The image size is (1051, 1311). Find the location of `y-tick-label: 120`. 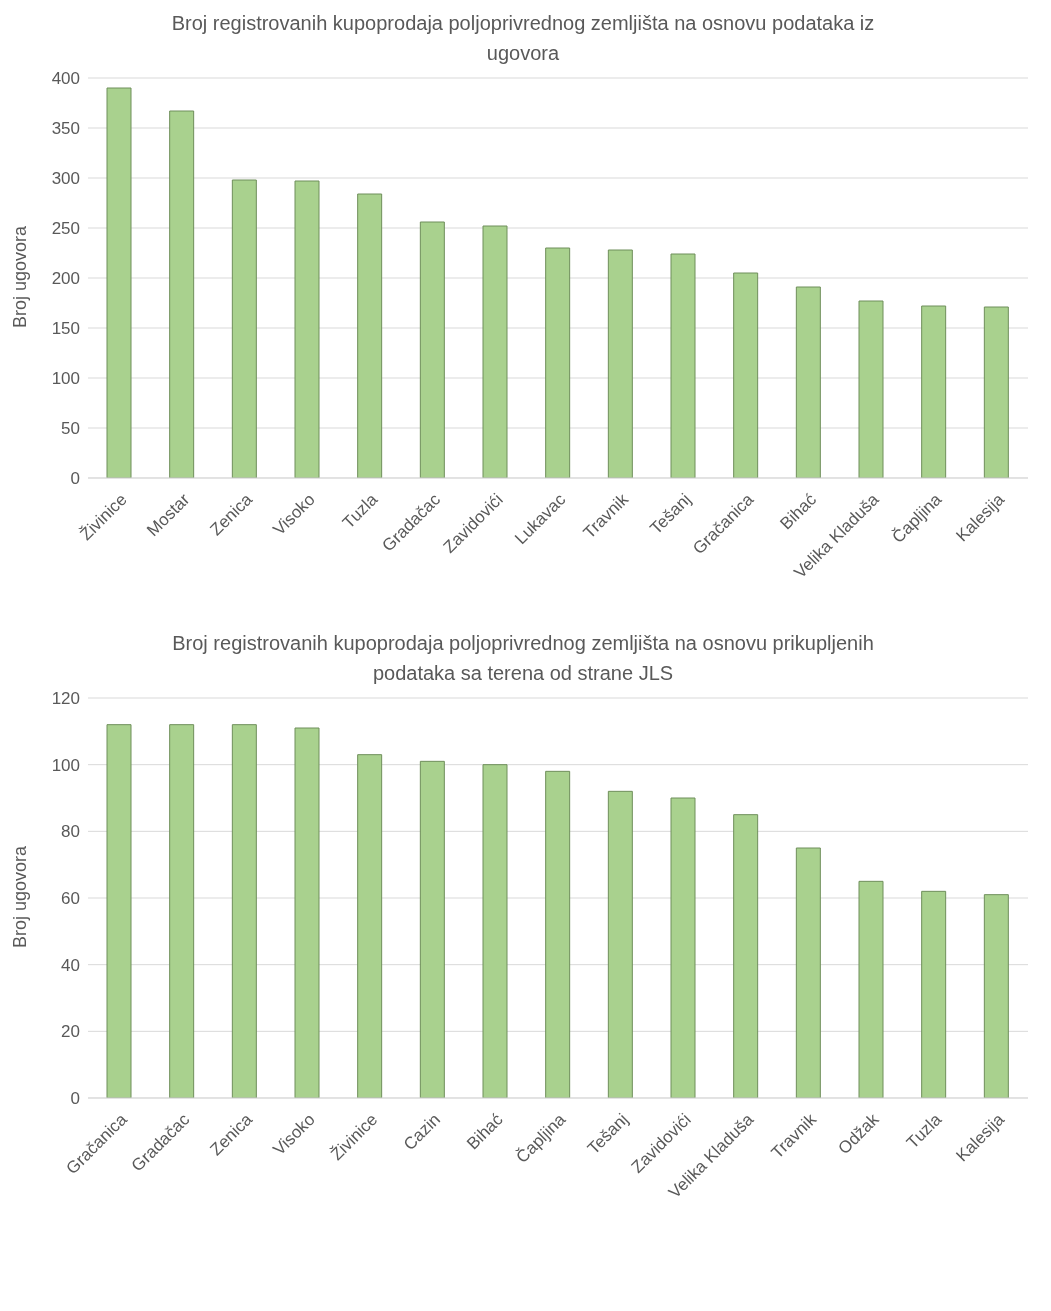

y-tick-label: 120 is located at coordinates (65, 699).